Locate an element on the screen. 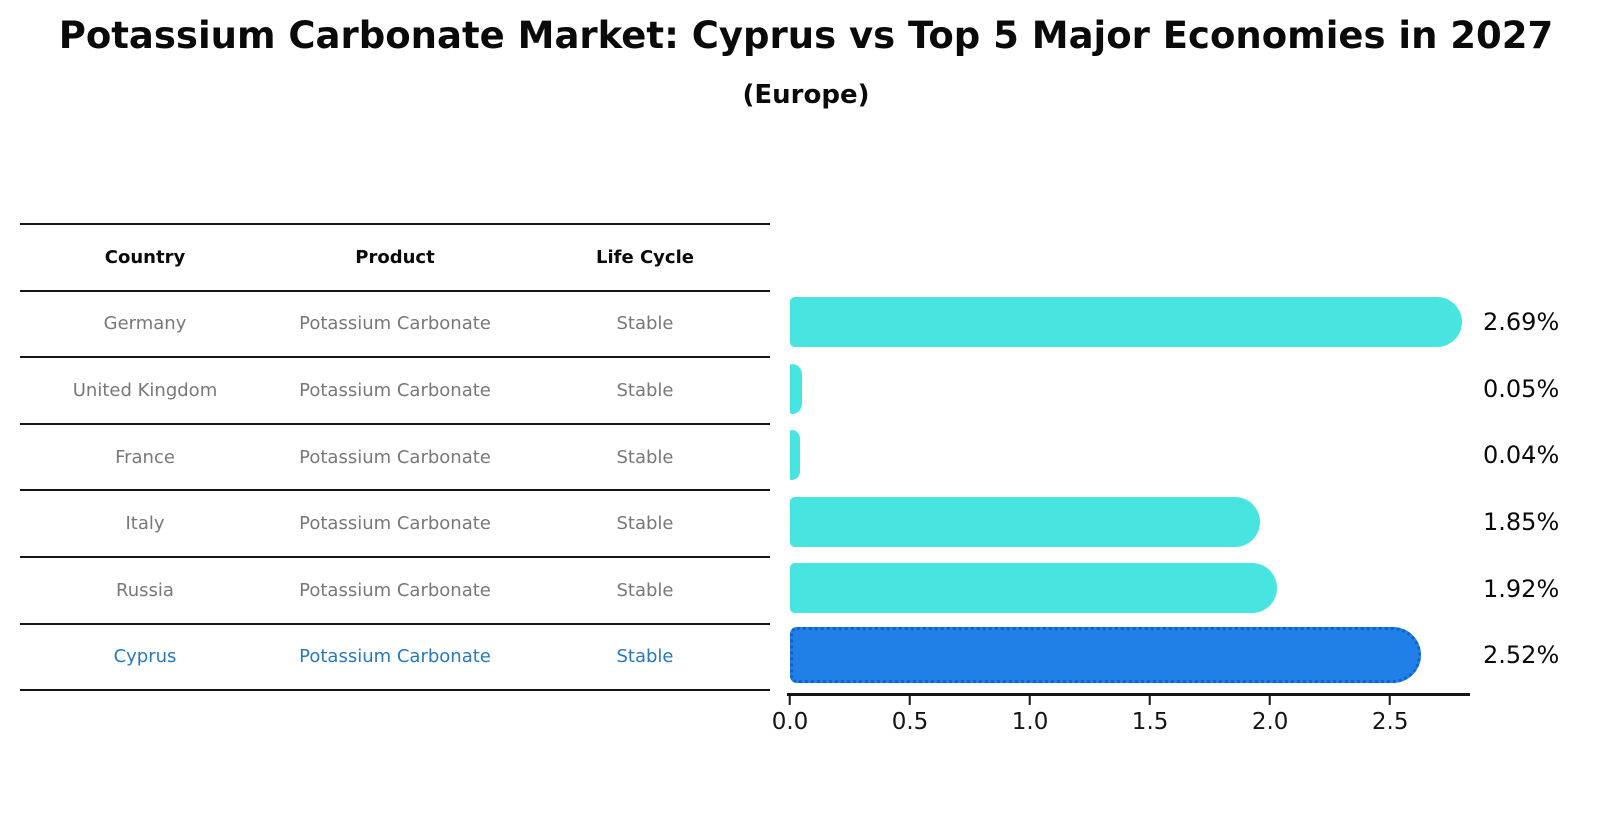 This screenshot has height=823, width=1612. x-tick-label: 1.5 is located at coordinates (1150, 722).